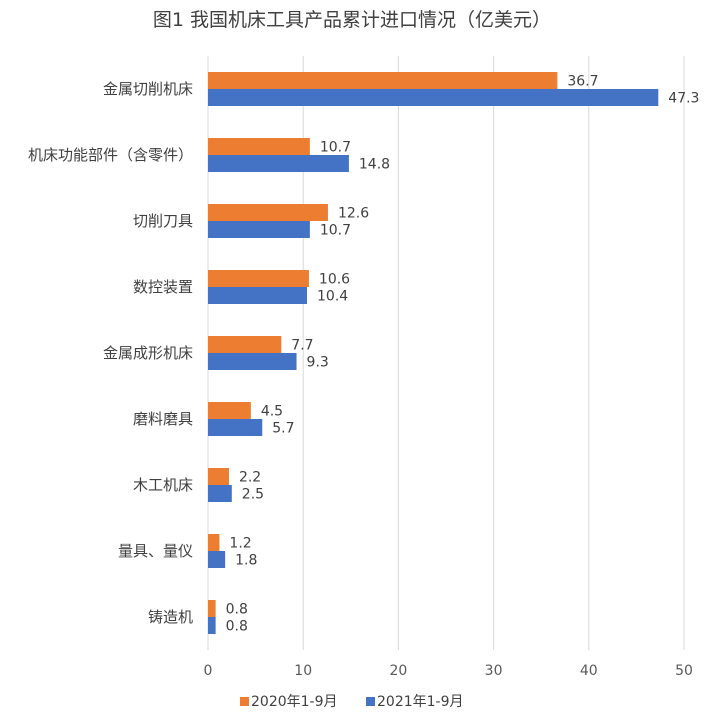 The height and width of the screenshot is (715, 705). What do you see at coordinates (352, 20) in the screenshot?
I see `chart-title: 图1 我国机床工具产品累计进口情况（亿美元）` at bounding box center [352, 20].